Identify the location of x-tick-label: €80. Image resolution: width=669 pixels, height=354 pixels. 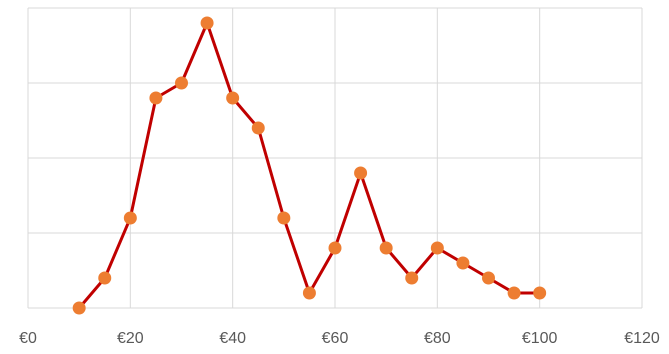
(437, 338).